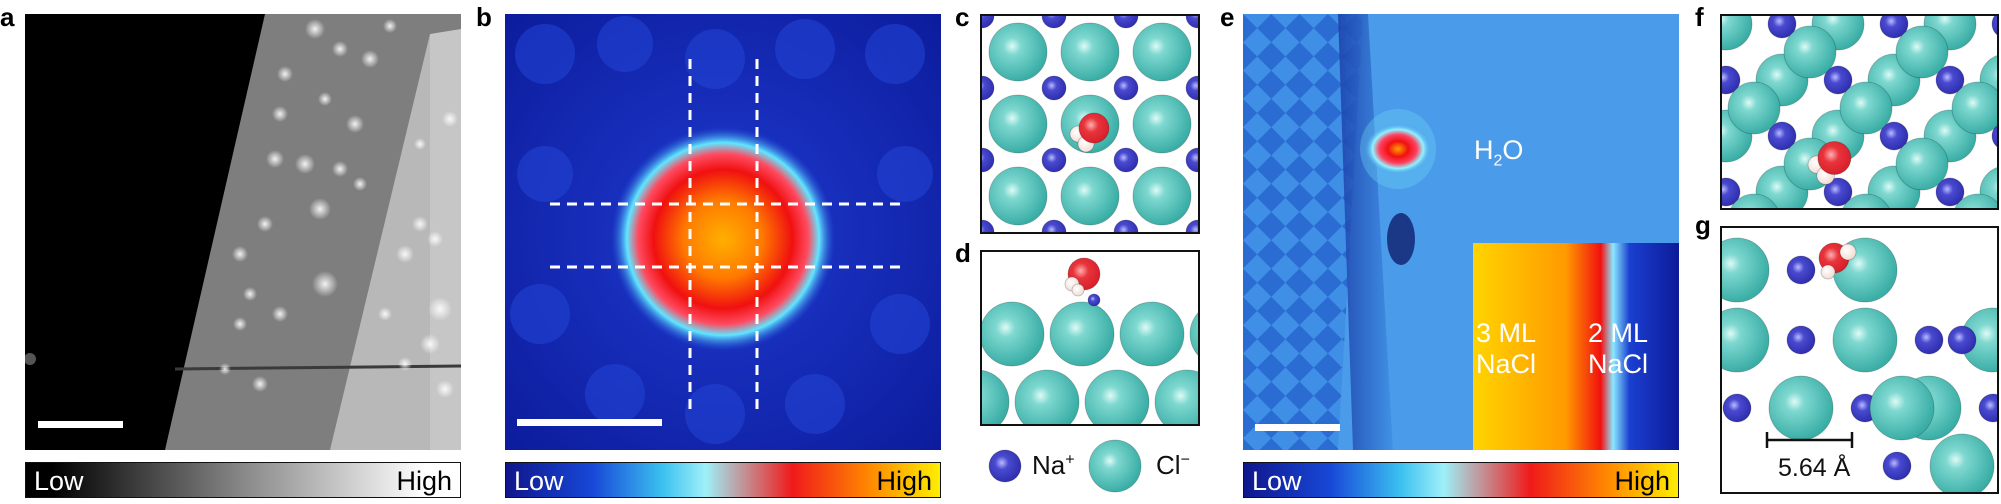 This screenshot has height=504, width=2001. Describe the element at coordinates (1227, 17) in the screenshot. I see `panel-label-e: e` at that location.